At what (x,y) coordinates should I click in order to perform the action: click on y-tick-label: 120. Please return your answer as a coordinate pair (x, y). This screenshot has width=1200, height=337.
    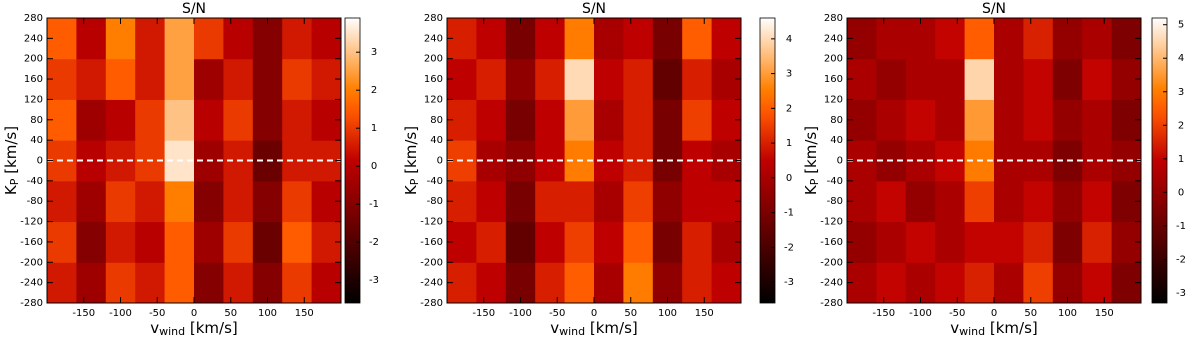
    Looking at the image, I should click on (433, 99).